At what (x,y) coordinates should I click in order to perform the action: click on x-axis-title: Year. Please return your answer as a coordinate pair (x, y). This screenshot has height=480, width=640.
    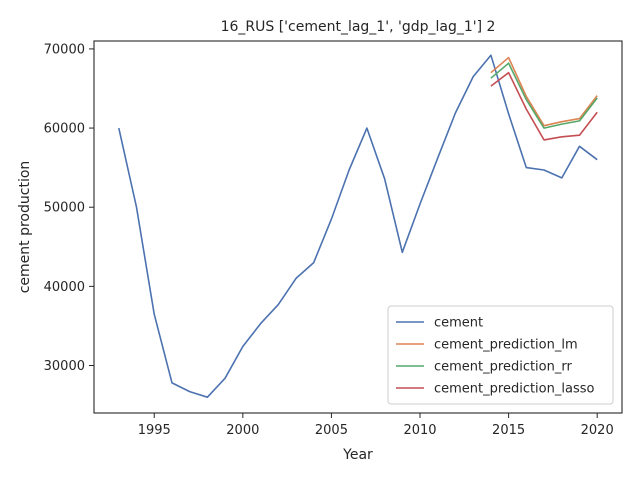
    Looking at the image, I should click on (357, 455).